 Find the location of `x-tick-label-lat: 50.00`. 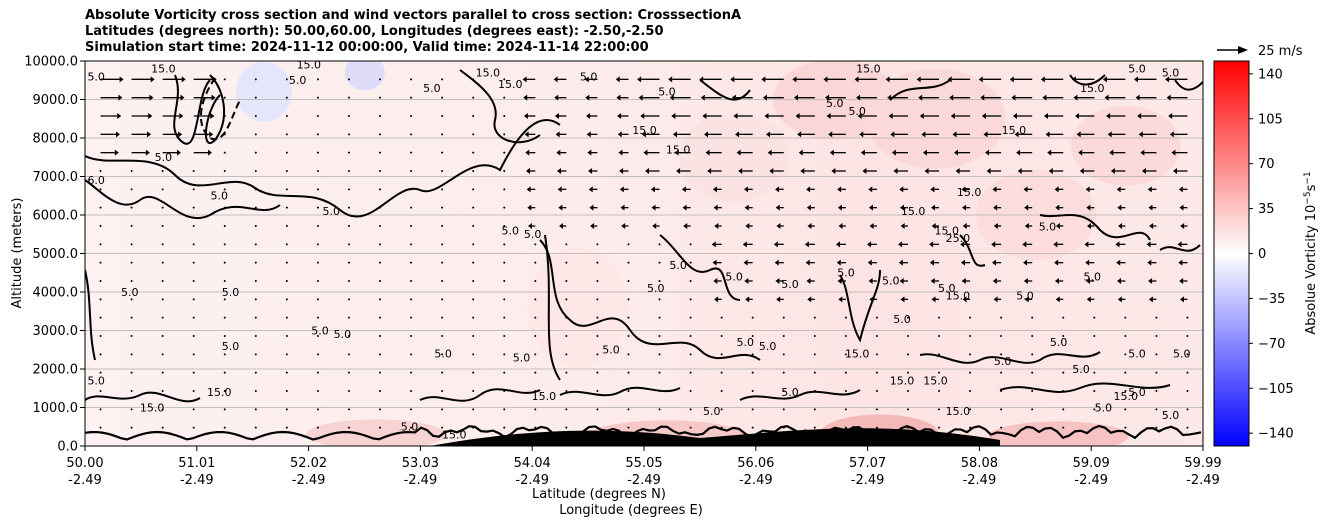

x-tick-label-lat: 50.00 is located at coordinates (84, 463).